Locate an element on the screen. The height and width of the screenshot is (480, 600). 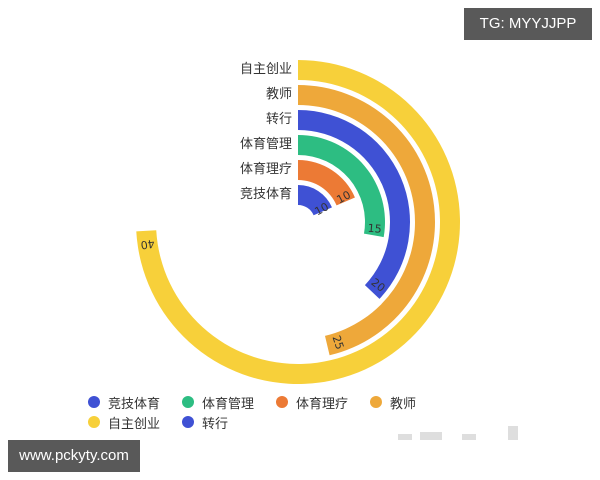
watermark-tg: TG: MYYJJPP is located at coordinates (528, 24).